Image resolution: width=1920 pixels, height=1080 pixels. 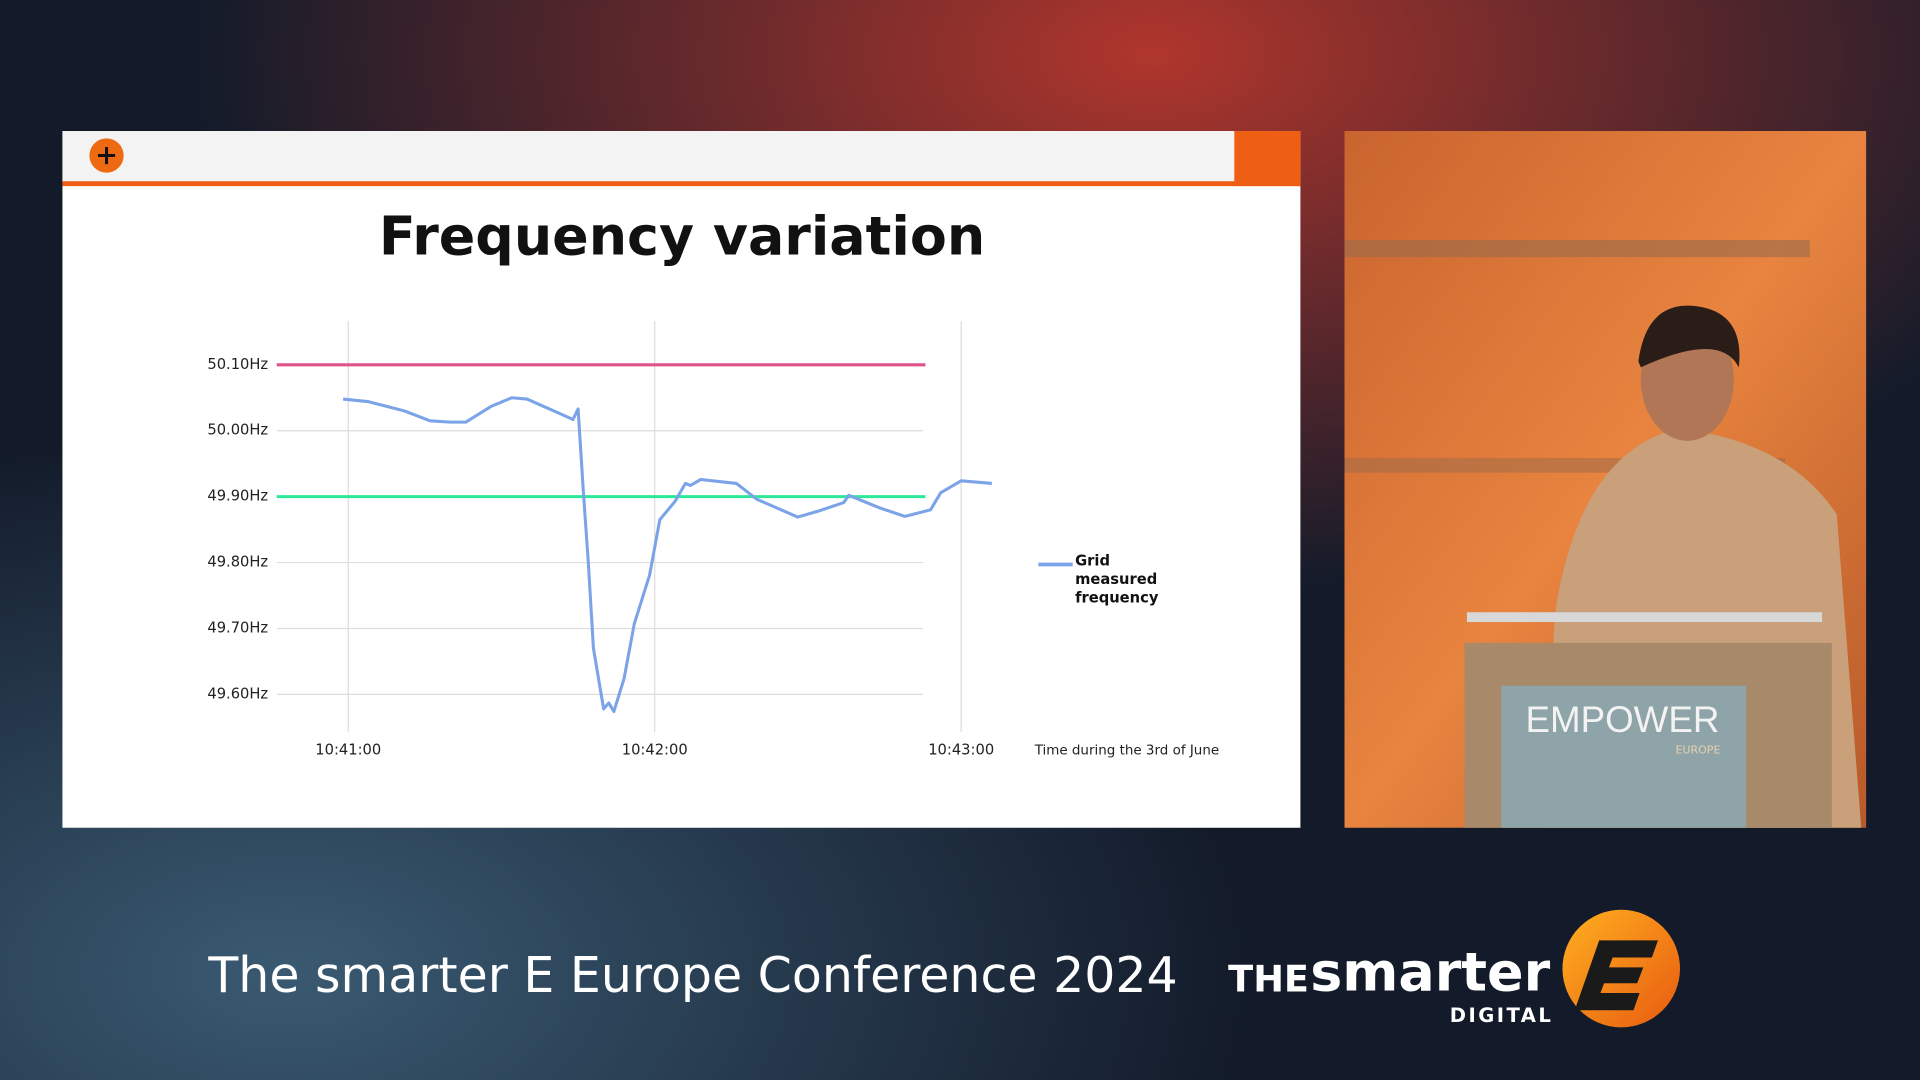 What do you see at coordinates (1623, 719) in the screenshot?
I see `podium-brand: EMPOWER` at bounding box center [1623, 719].